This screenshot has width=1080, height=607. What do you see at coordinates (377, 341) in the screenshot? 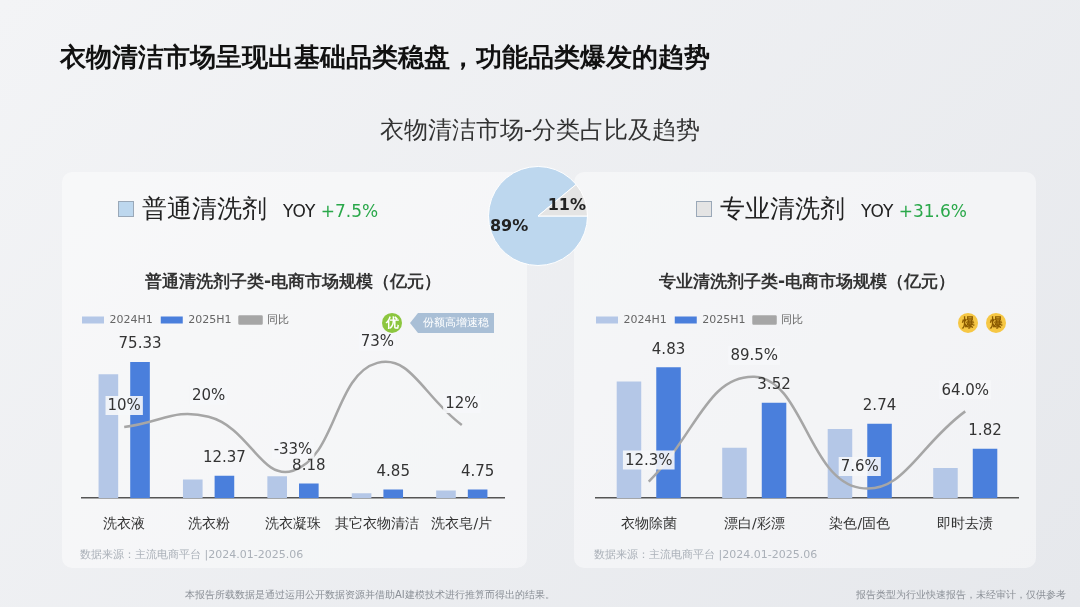
I see `data-label: 73%` at bounding box center [377, 341].